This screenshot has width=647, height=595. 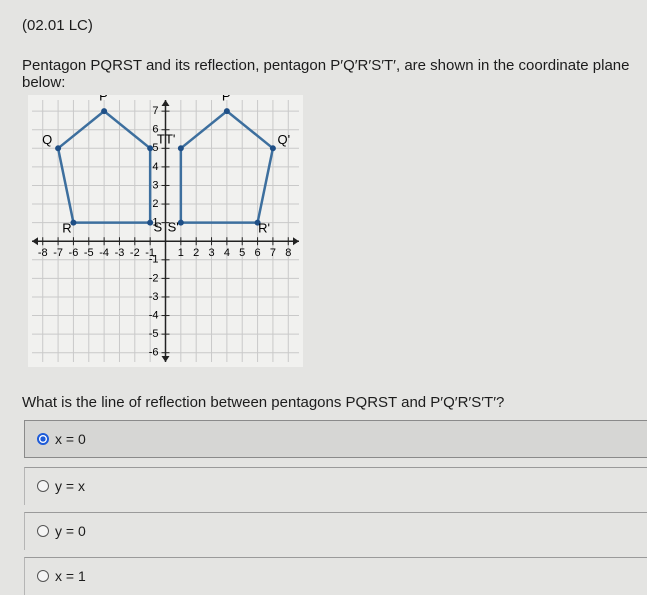 I want to click on vertex-label: P, so click(x=103, y=99).